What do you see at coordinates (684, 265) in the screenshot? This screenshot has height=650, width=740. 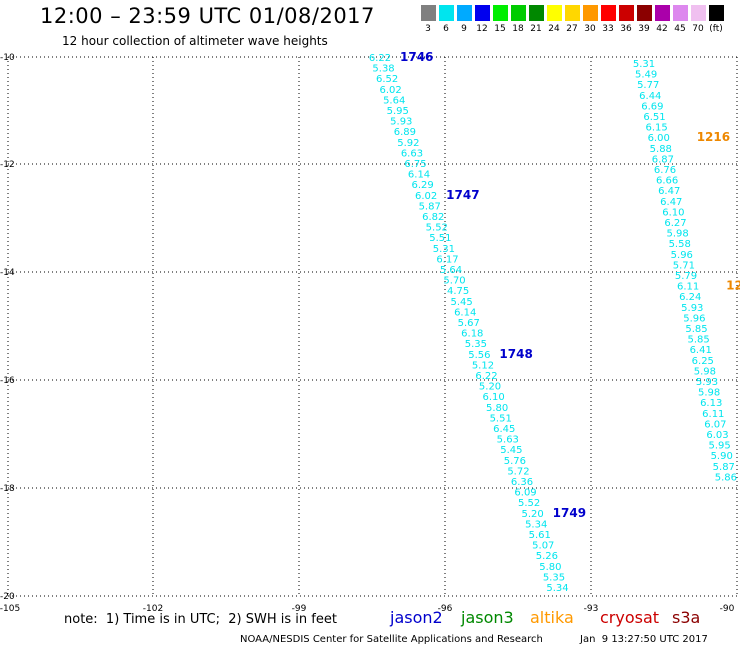 I see `swh-value: 5.71` at bounding box center [684, 265].